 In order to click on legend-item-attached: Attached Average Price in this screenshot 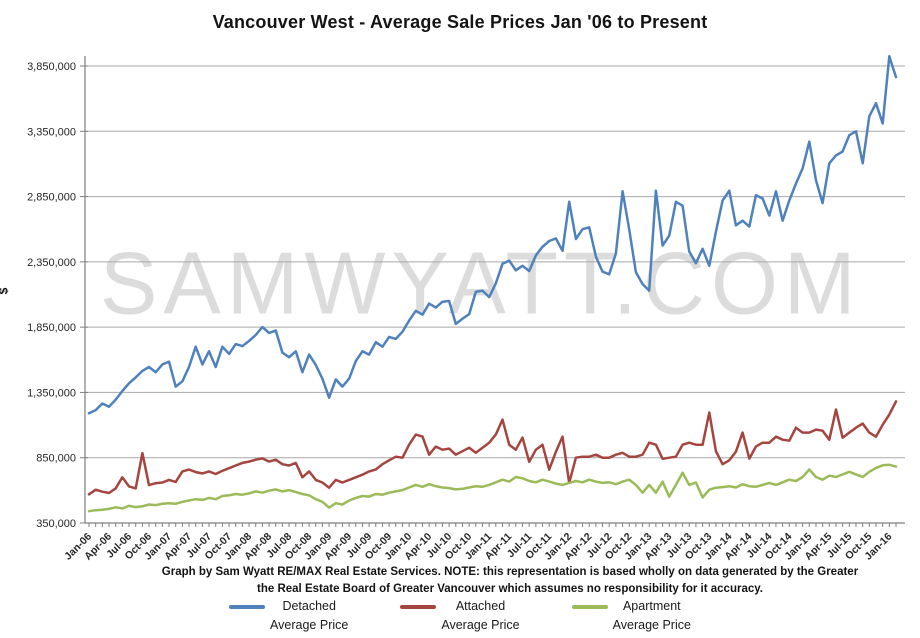, I will do `click(460, 616)`.